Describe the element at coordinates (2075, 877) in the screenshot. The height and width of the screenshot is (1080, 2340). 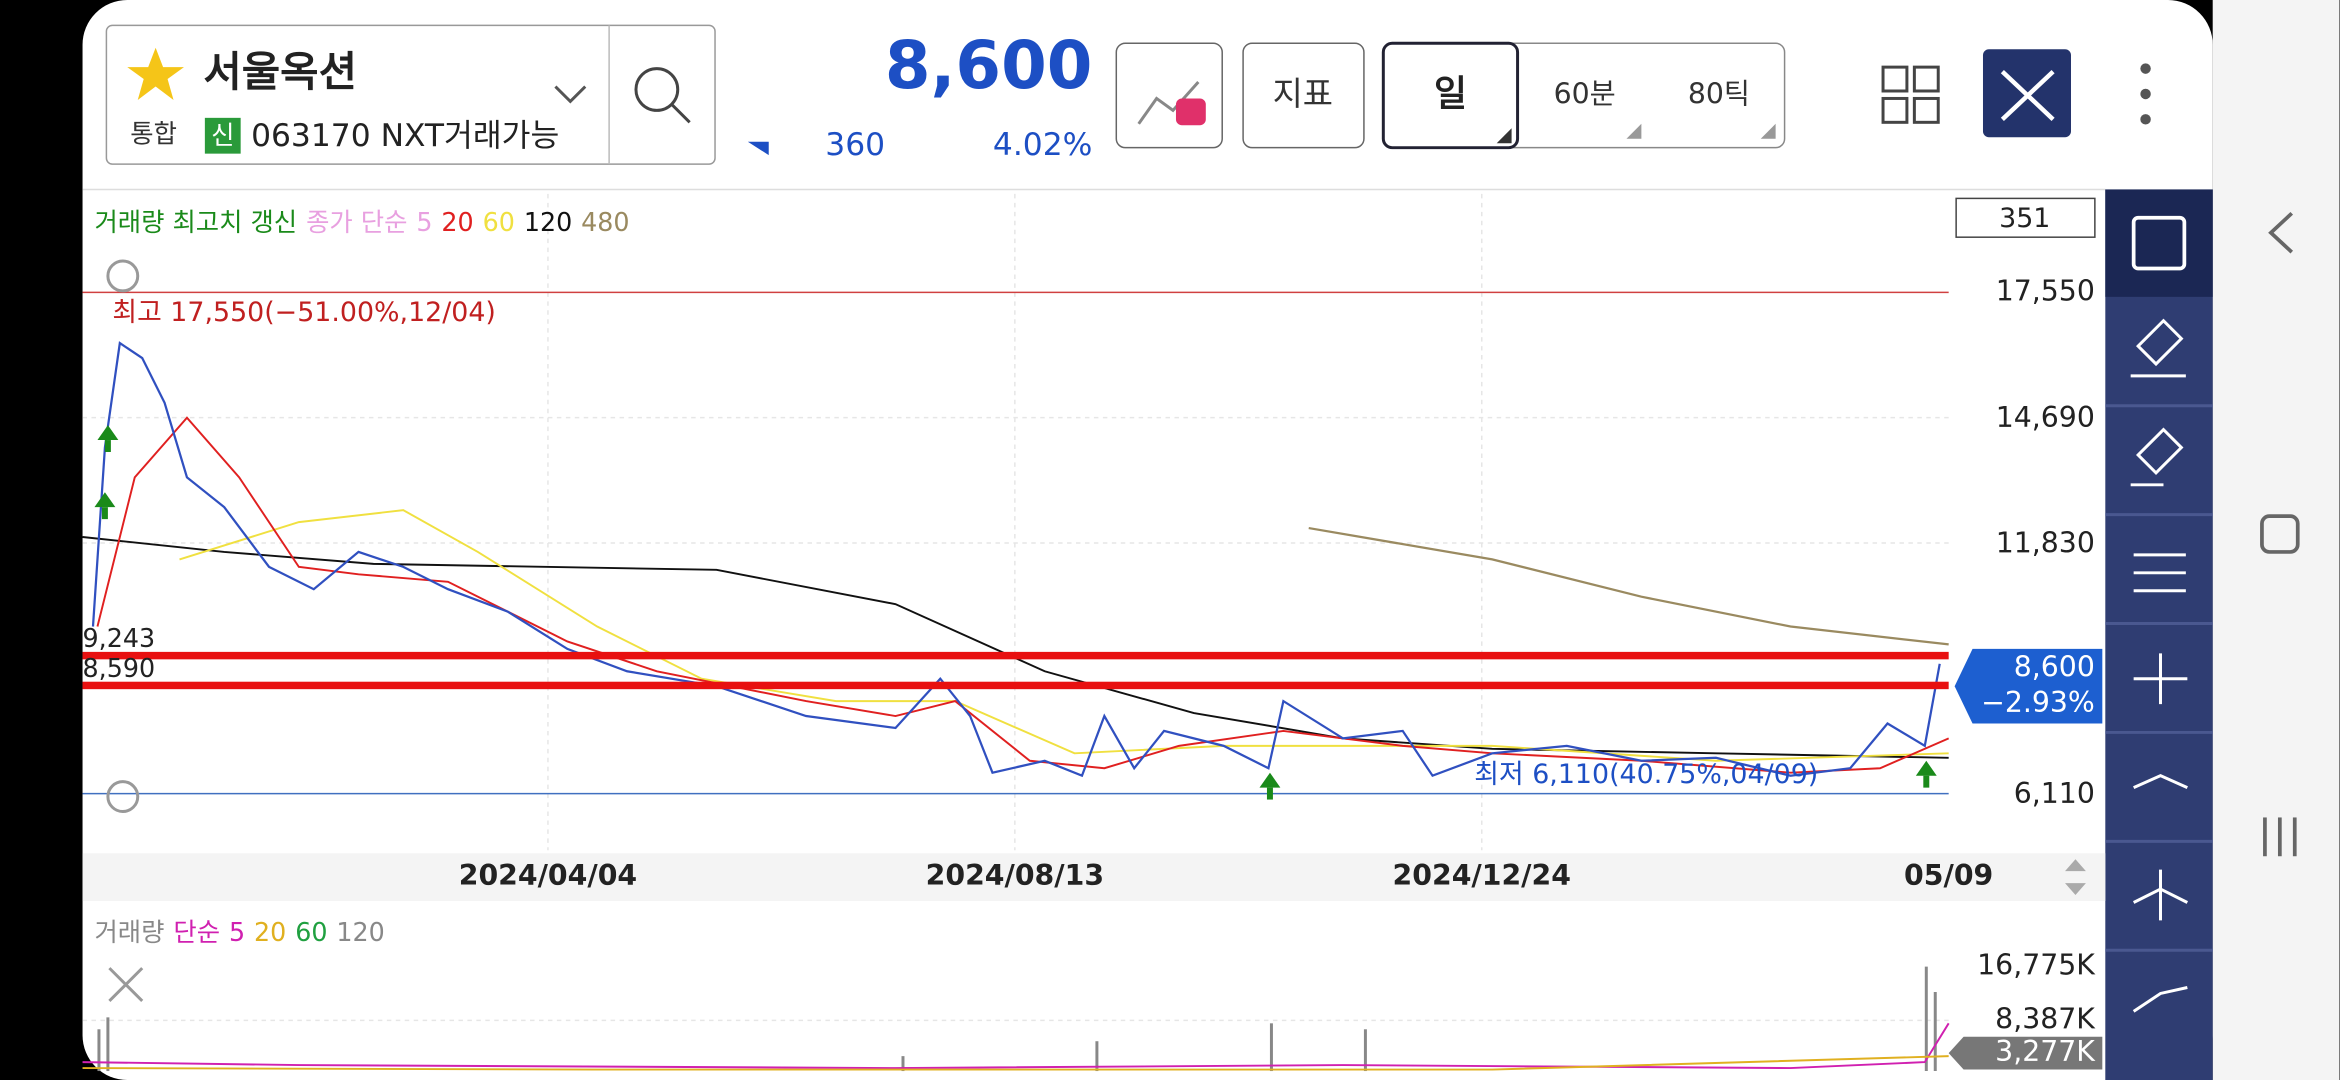
I see `scroll-control` at that location.